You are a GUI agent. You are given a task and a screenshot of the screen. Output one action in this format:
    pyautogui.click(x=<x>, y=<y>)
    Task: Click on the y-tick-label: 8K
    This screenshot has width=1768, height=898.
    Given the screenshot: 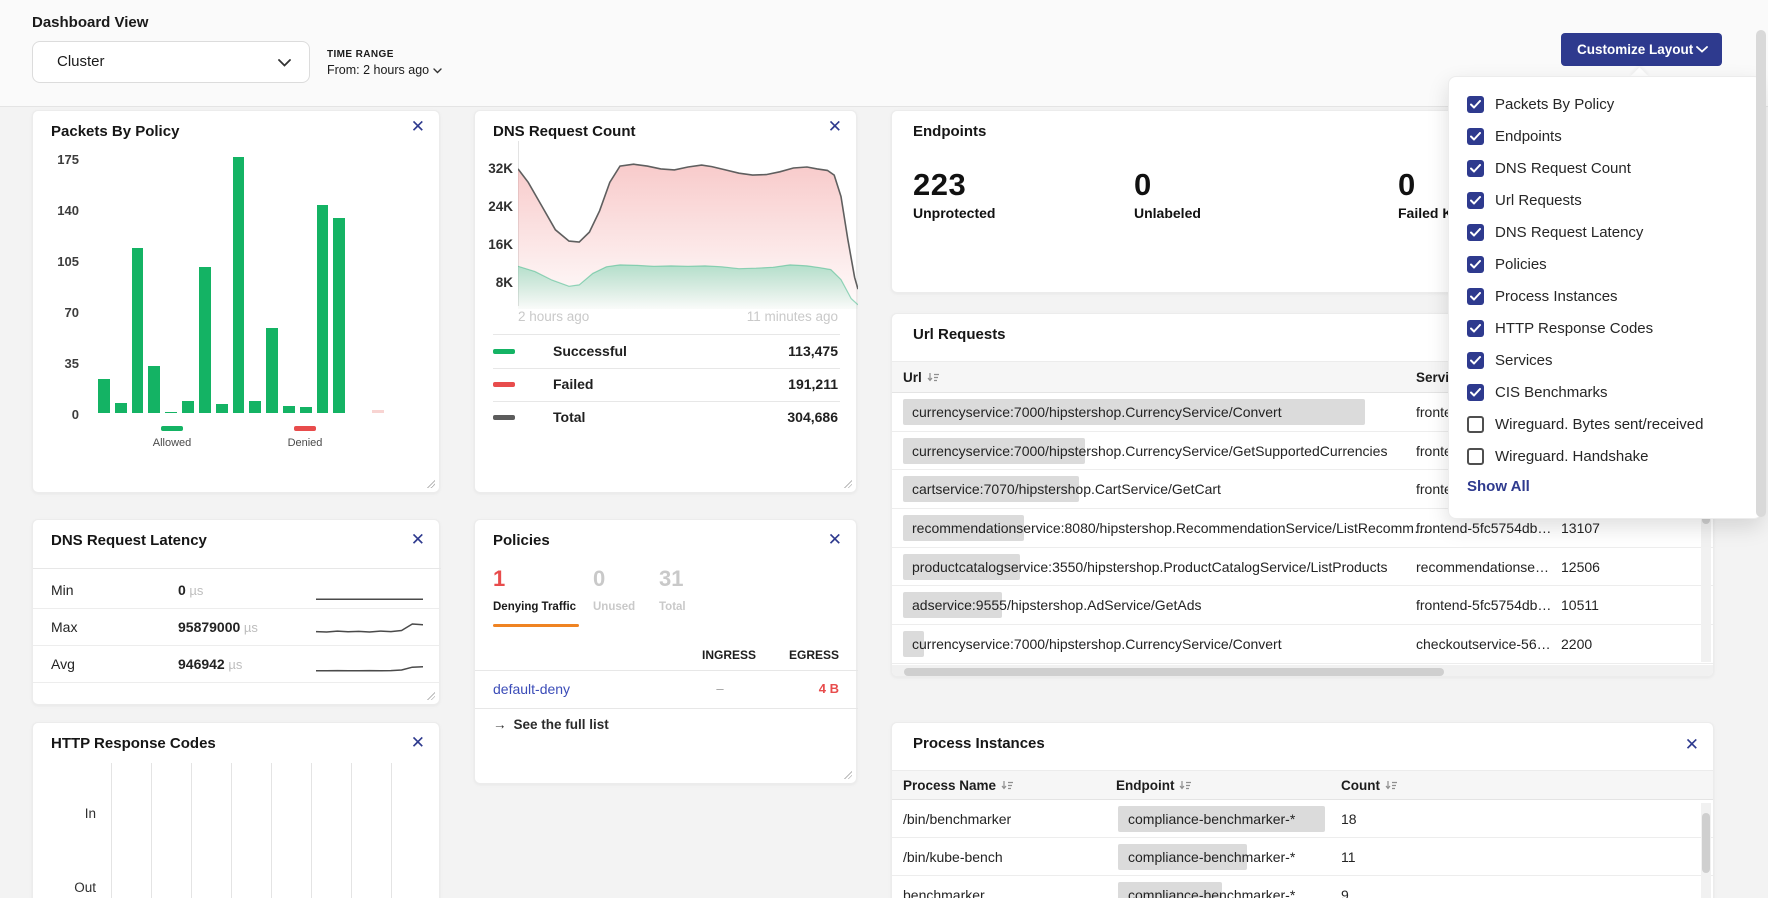 What is the action you would take?
    pyautogui.click(x=504, y=282)
    